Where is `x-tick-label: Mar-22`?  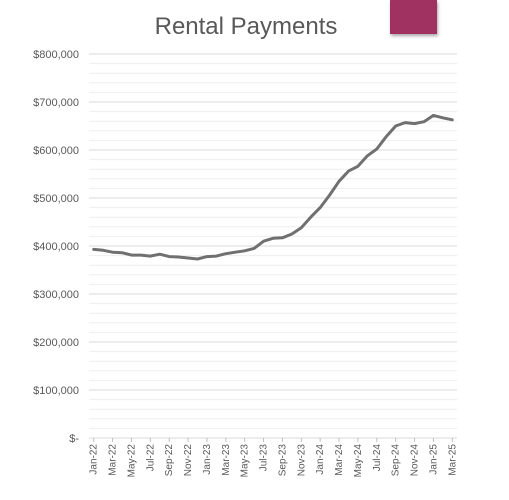 x-tick-label: Mar-22 is located at coordinates (113, 460).